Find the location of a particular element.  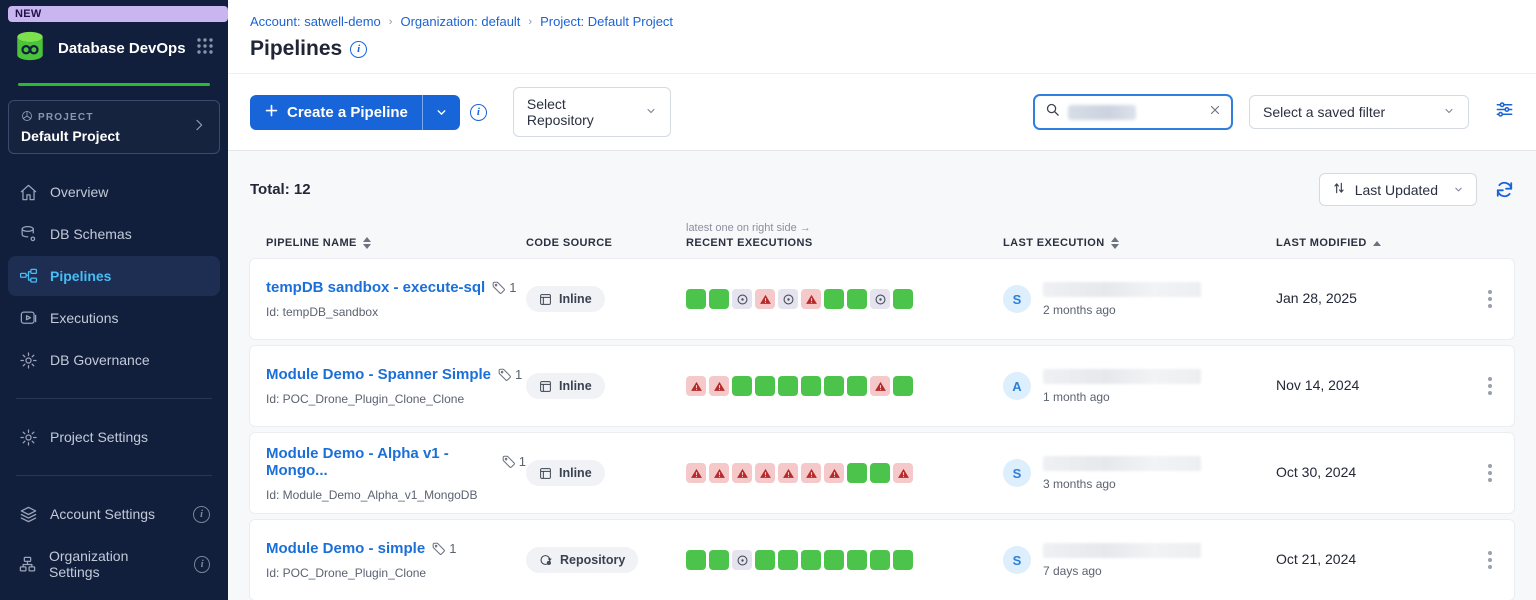

last-modified-date: Nov 14, 2024 is located at coordinates (1318, 385).